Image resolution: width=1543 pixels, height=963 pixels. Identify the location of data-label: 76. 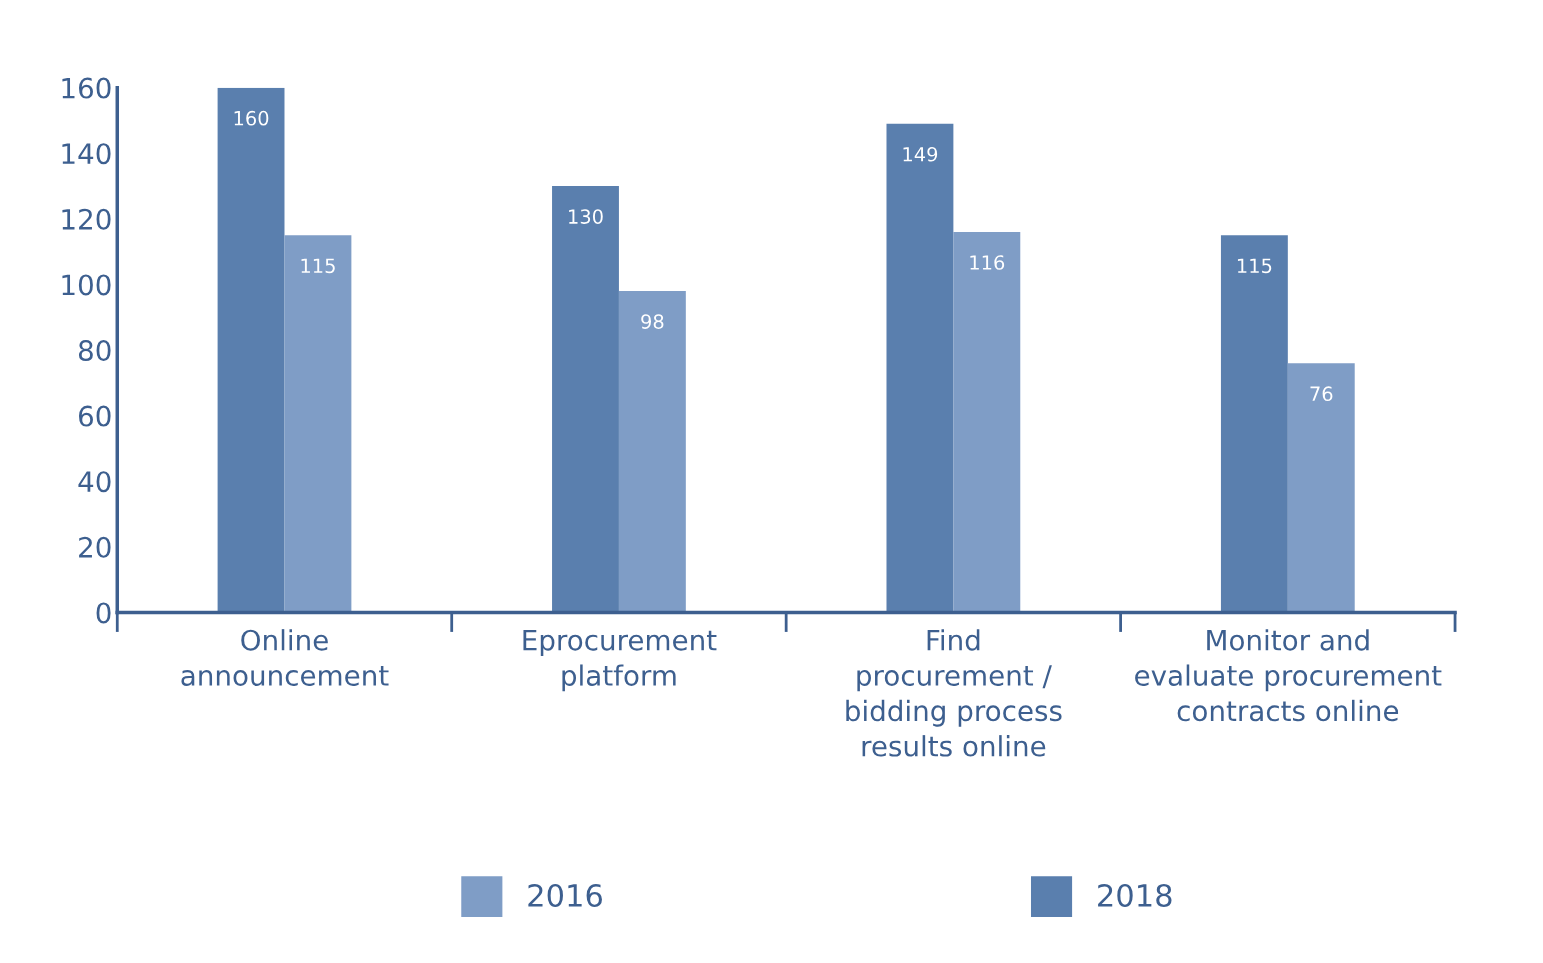
(1321, 394).